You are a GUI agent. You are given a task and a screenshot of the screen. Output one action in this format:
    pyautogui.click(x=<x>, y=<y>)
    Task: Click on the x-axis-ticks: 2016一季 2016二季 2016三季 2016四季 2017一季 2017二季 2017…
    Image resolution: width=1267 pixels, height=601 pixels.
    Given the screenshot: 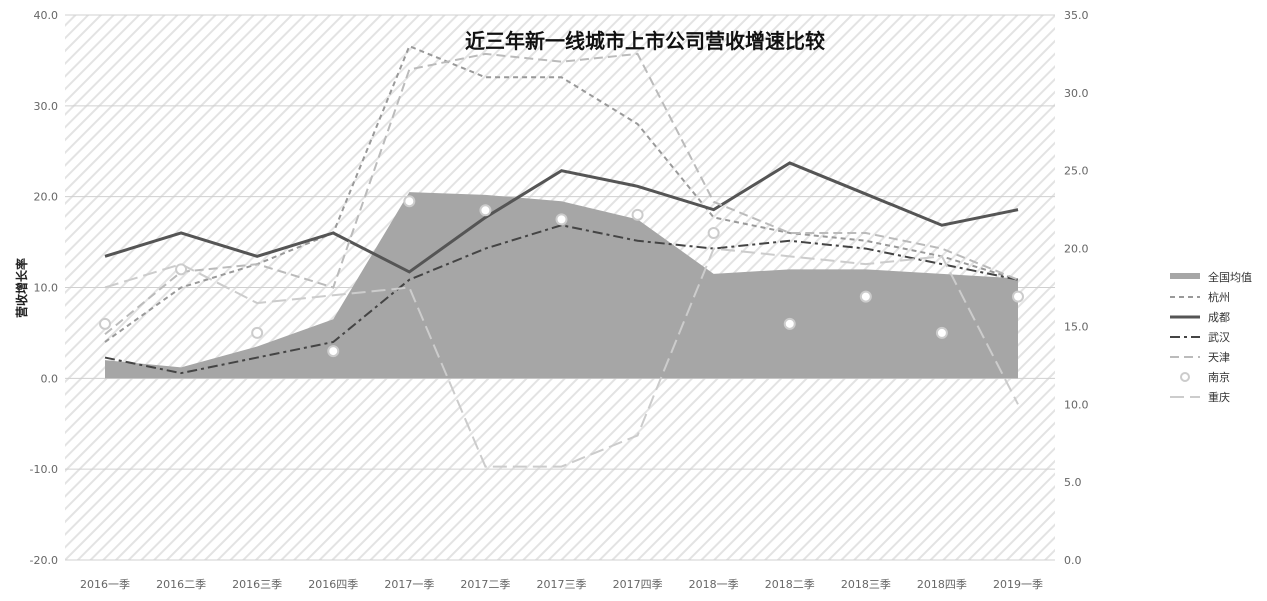 What is the action you would take?
    pyautogui.click(x=561, y=584)
    